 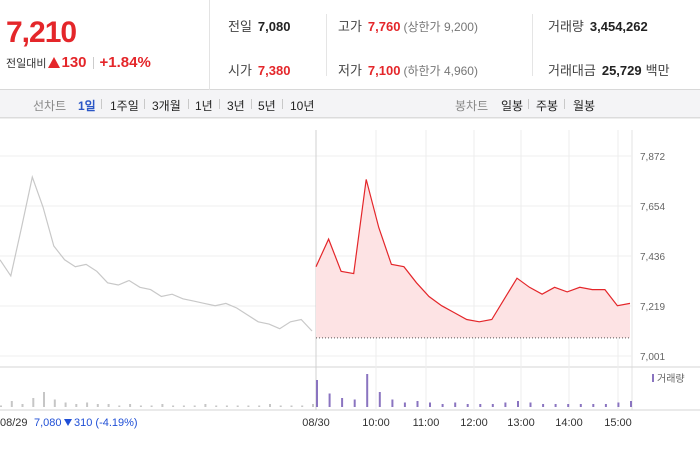 What do you see at coordinates (657, 70) in the screenshot?
I see `amount-unit: 백만` at bounding box center [657, 70].